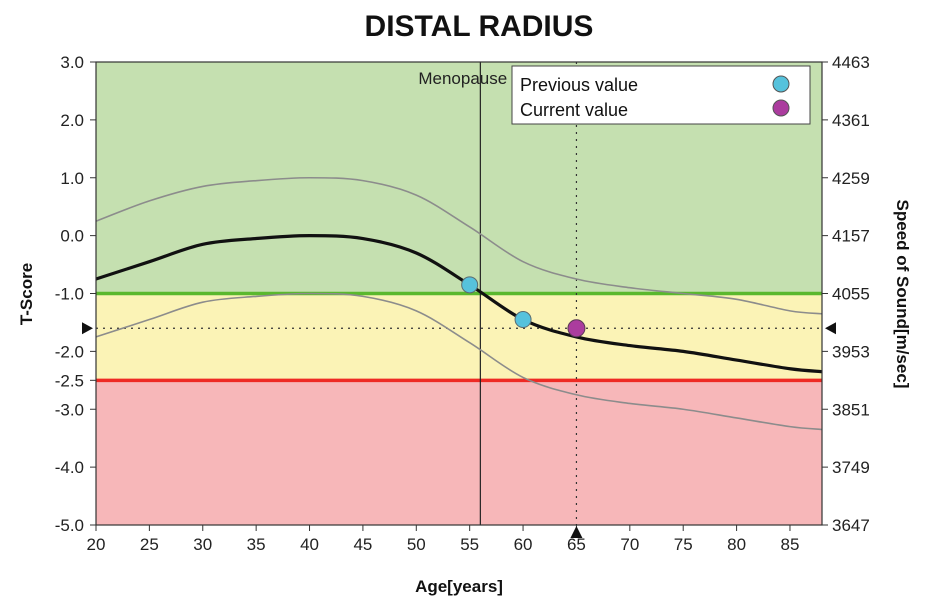 This screenshot has width=928, height=601. I want to click on x-axis-label: Age[years], so click(459, 586).